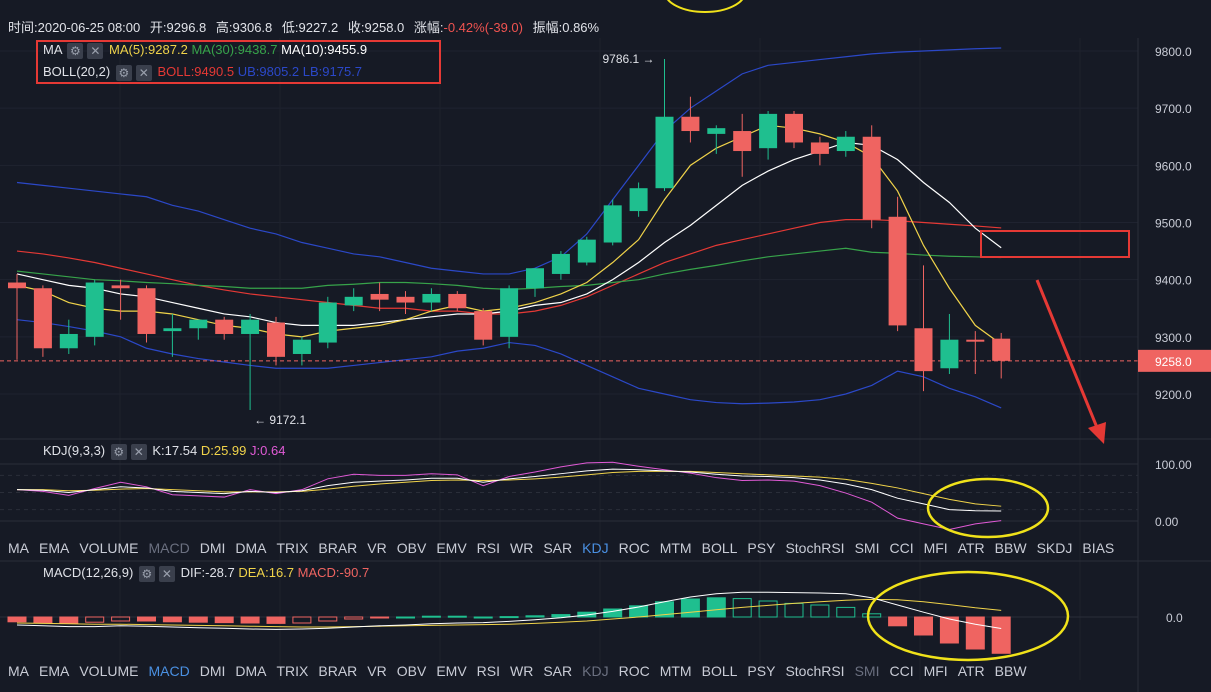  Describe the element at coordinates (1098, 548) in the screenshot. I see `tab-top-bias: BIAS` at that location.